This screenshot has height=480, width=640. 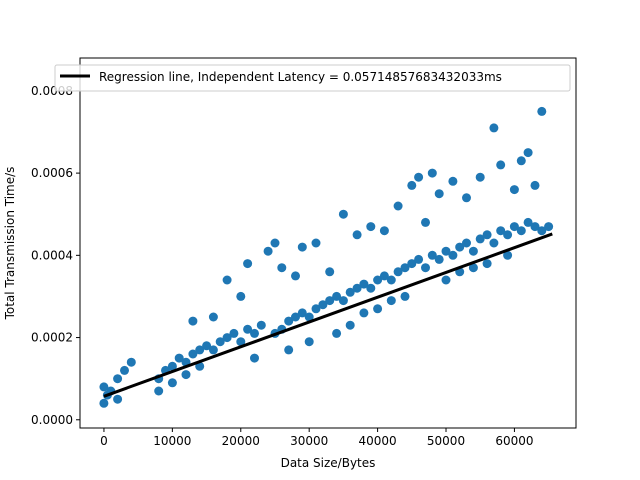 What do you see at coordinates (104, 441) in the screenshot?
I see `x-tick-label: 0` at bounding box center [104, 441].